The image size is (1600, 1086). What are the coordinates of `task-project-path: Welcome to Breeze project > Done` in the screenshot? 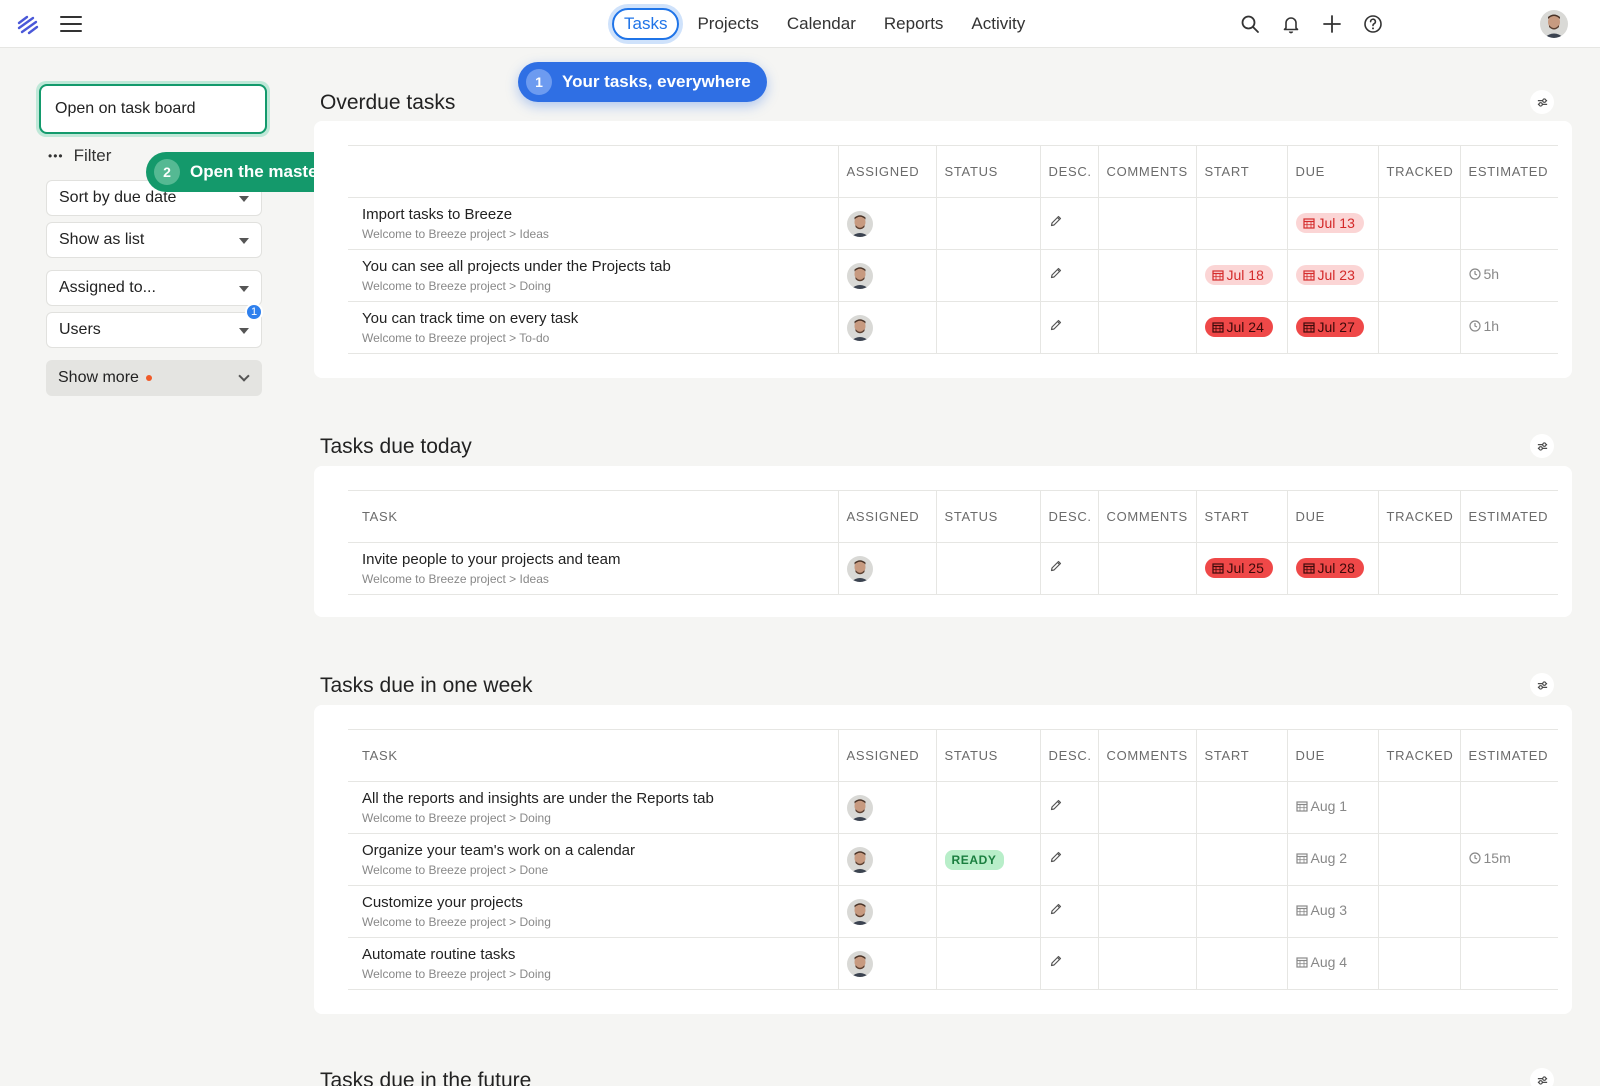 It's located at (455, 870).